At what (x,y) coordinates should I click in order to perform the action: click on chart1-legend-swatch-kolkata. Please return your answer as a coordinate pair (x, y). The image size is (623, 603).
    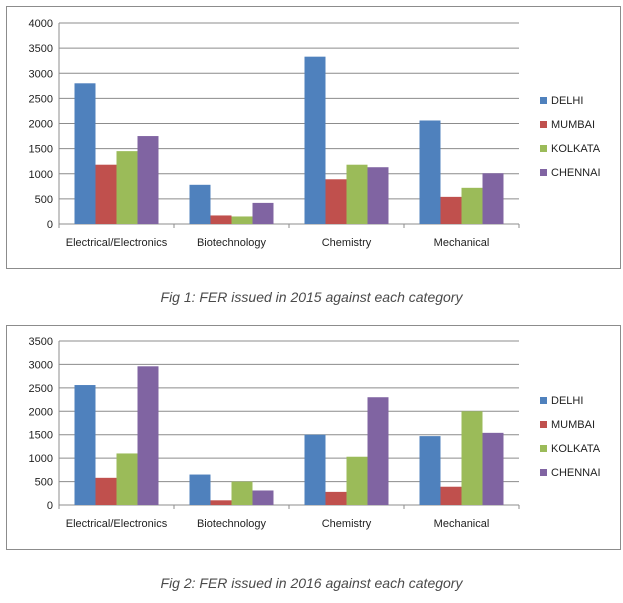
    Looking at the image, I should click on (543, 148).